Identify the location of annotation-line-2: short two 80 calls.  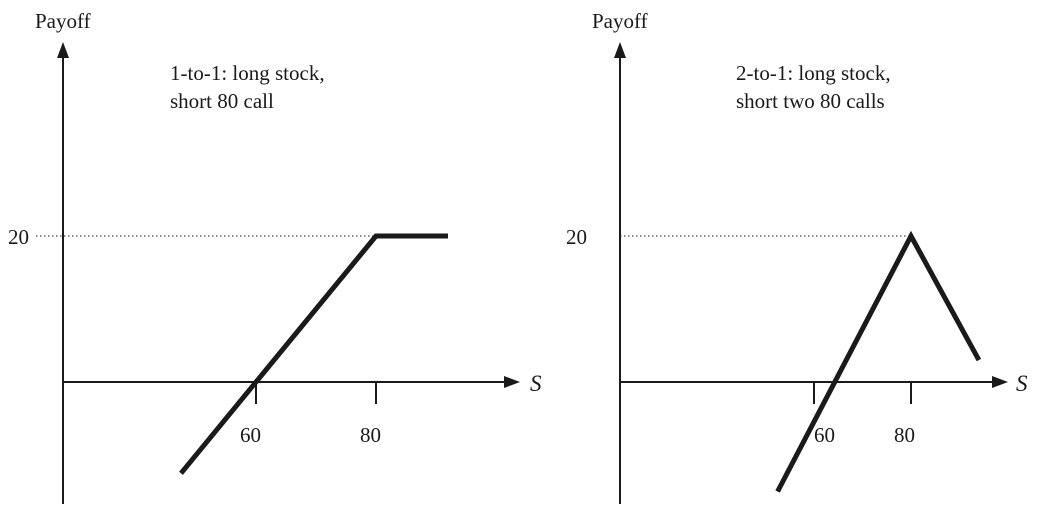
(810, 101).